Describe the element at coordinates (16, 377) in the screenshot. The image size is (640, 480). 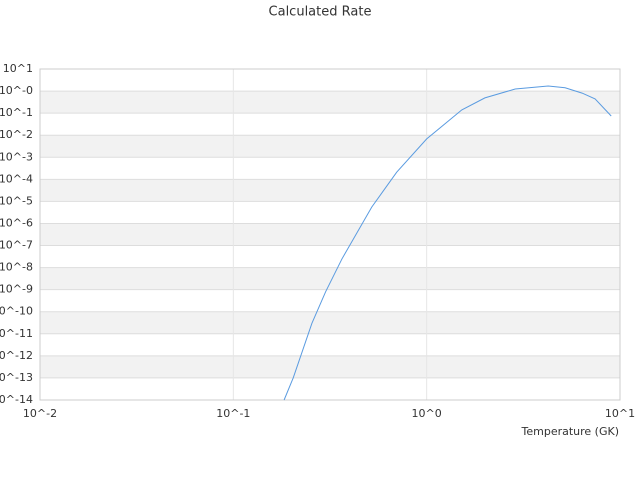
I see `y-tick-label: 10^-13` at that location.